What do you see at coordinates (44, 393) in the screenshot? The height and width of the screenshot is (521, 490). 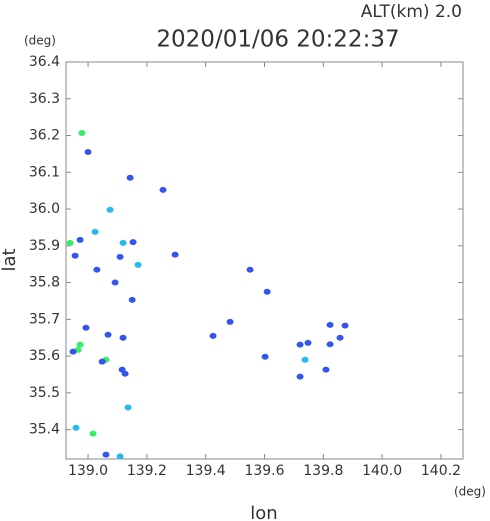 I see `y-tick-label: 35.5` at bounding box center [44, 393].